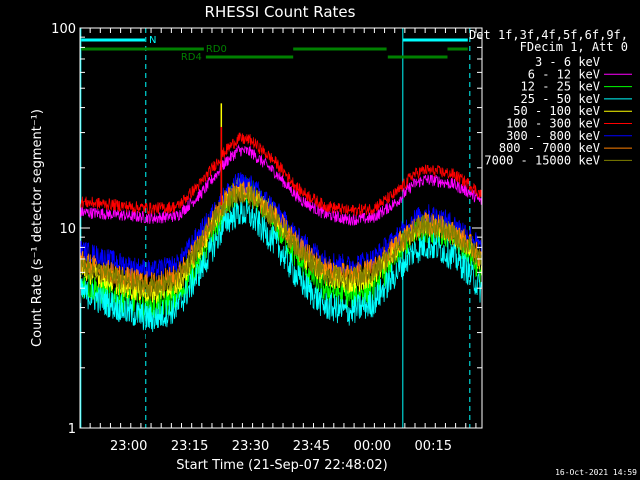 This screenshot has width=640, height=480. Describe the element at coordinates (152, 40) in the screenshot. I see `flag-label-n: N` at that location.